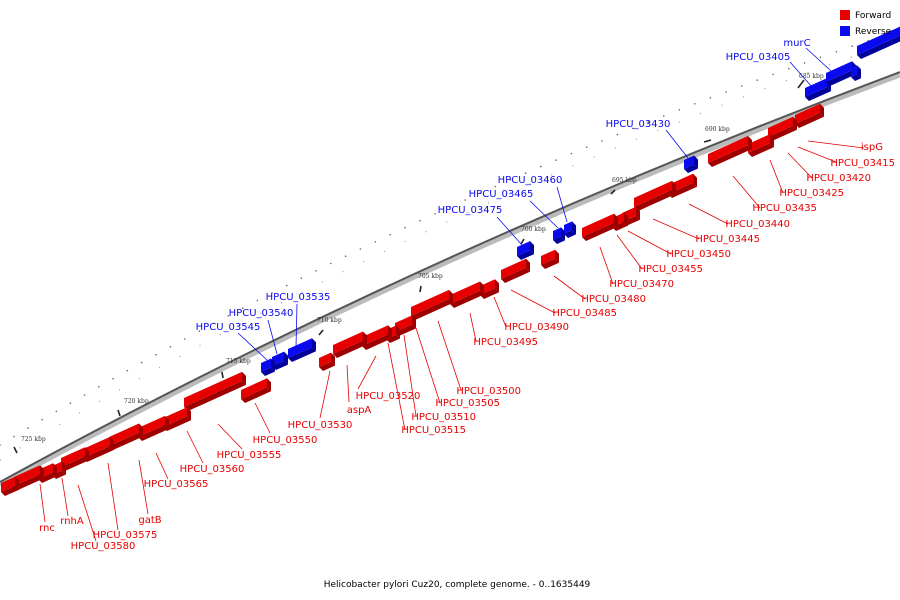 This screenshot has height=600, width=900. Describe the element at coordinates (298, 297) in the screenshot. I see `gene-label: HPCU_03535` at that location.